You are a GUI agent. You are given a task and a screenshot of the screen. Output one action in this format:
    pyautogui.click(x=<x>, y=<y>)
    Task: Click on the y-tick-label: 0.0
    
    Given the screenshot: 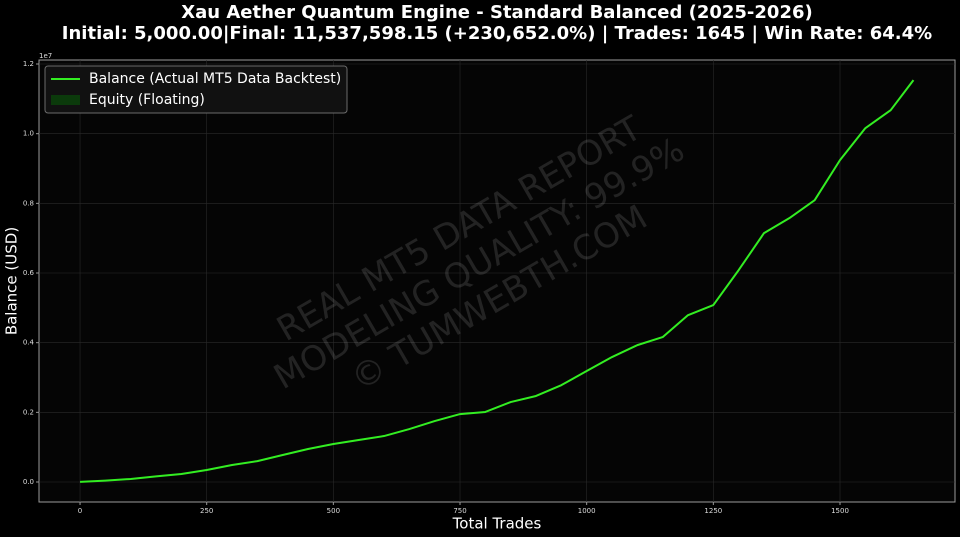 What is the action you would take?
    pyautogui.click(x=28, y=482)
    